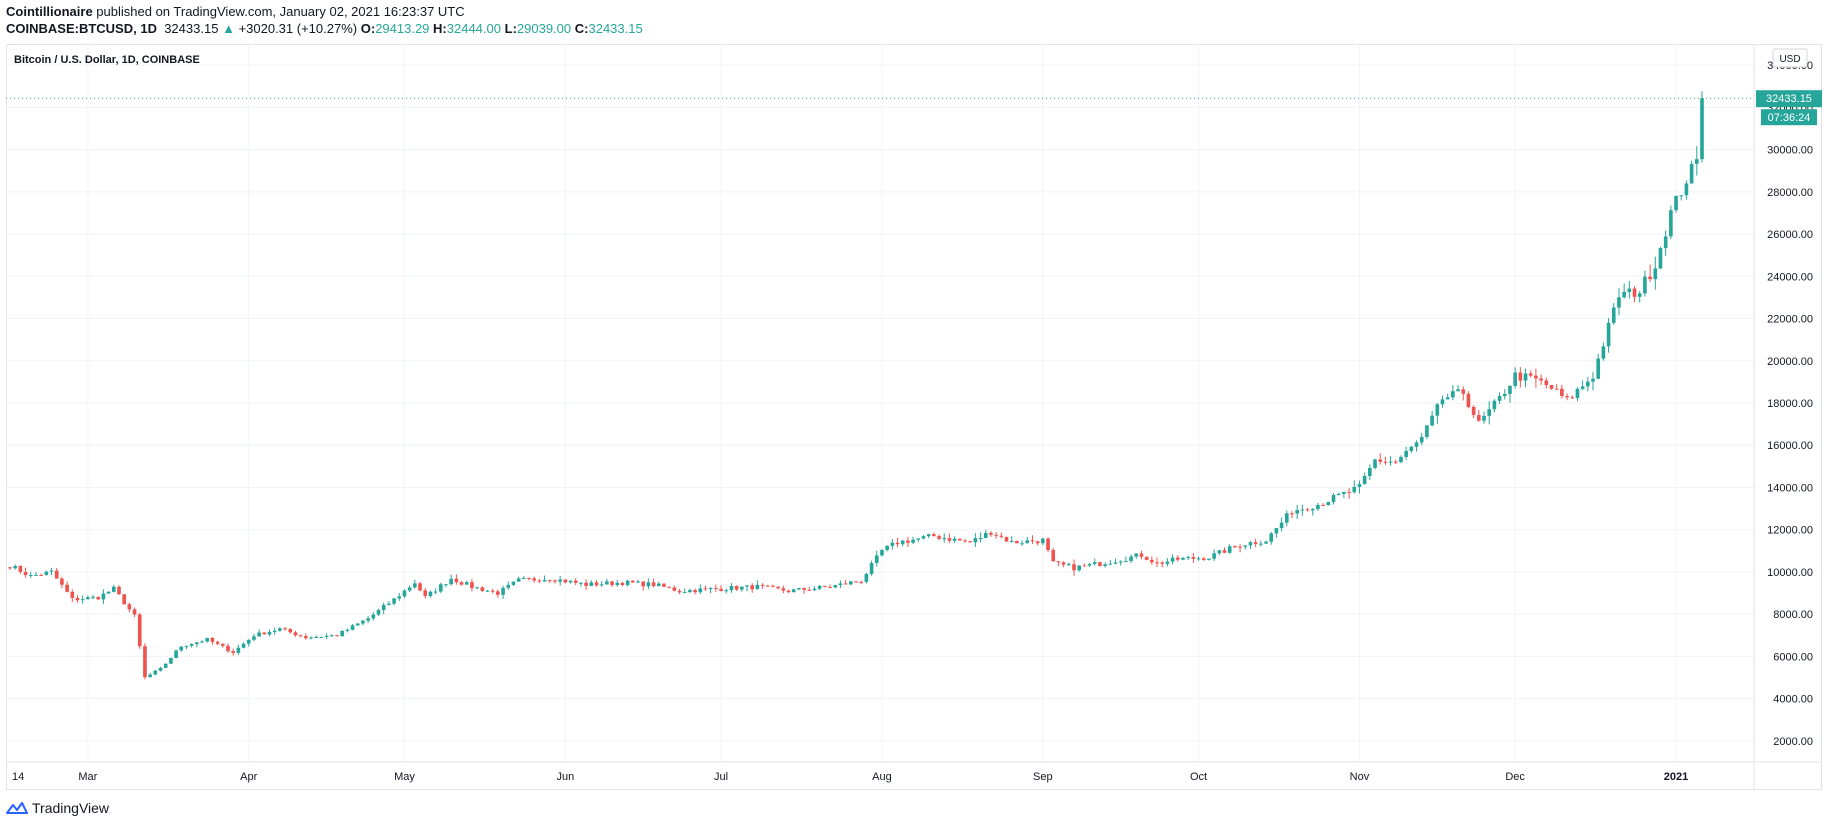  What do you see at coordinates (1790, 573) in the screenshot?
I see `y-tick-label: 10000.00` at bounding box center [1790, 573].